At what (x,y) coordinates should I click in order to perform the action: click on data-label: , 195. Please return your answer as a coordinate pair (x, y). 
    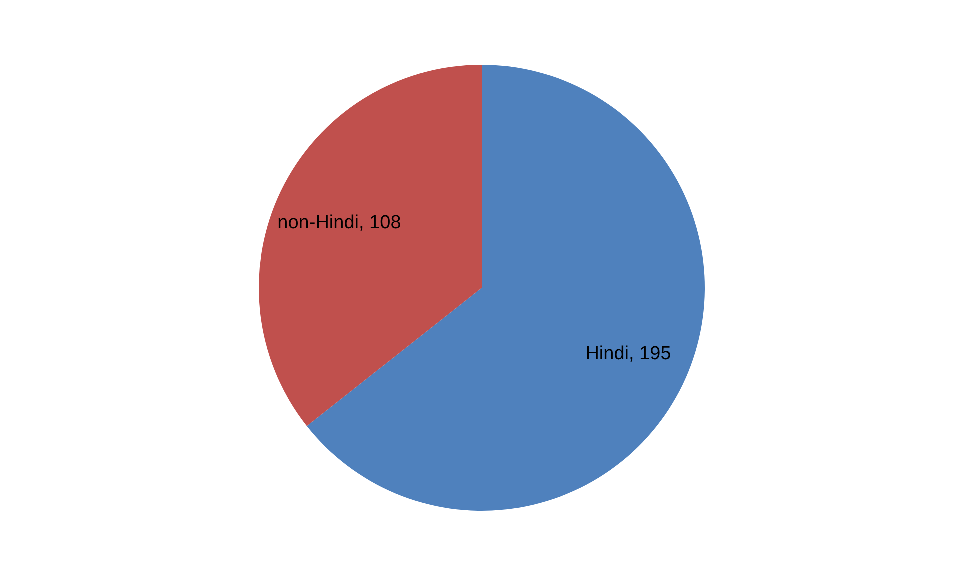
    Looking at the image, I should click on (650, 353).